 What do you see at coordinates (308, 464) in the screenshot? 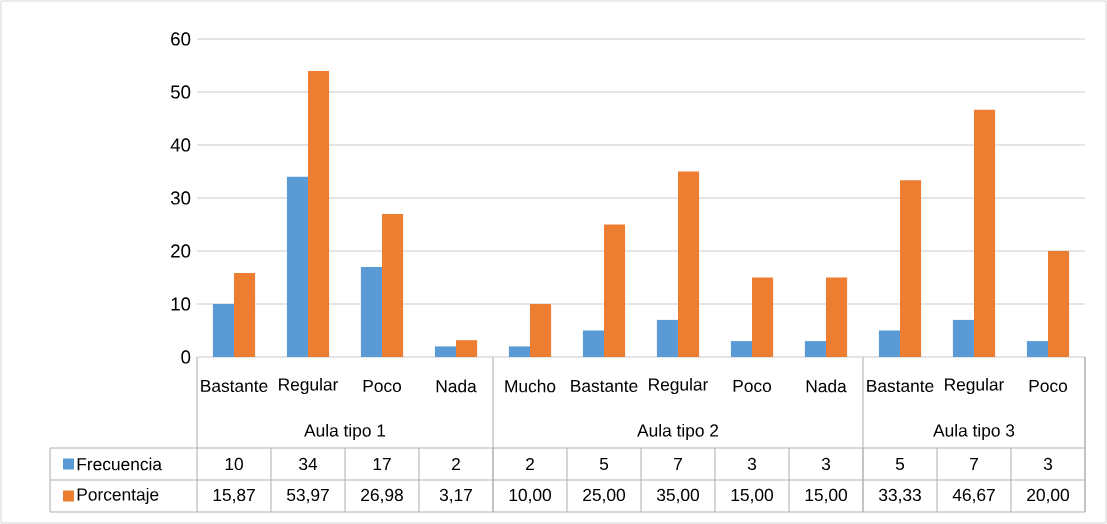
I see `data-label: 34` at bounding box center [308, 464].